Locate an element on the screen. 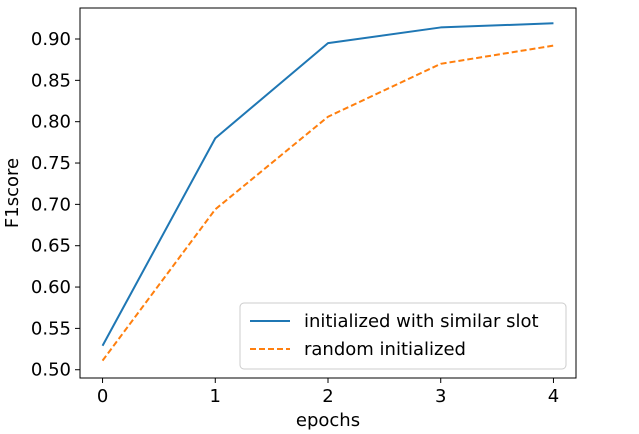 This screenshot has height=434, width=639. x-tick-label: 4 is located at coordinates (553, 396).